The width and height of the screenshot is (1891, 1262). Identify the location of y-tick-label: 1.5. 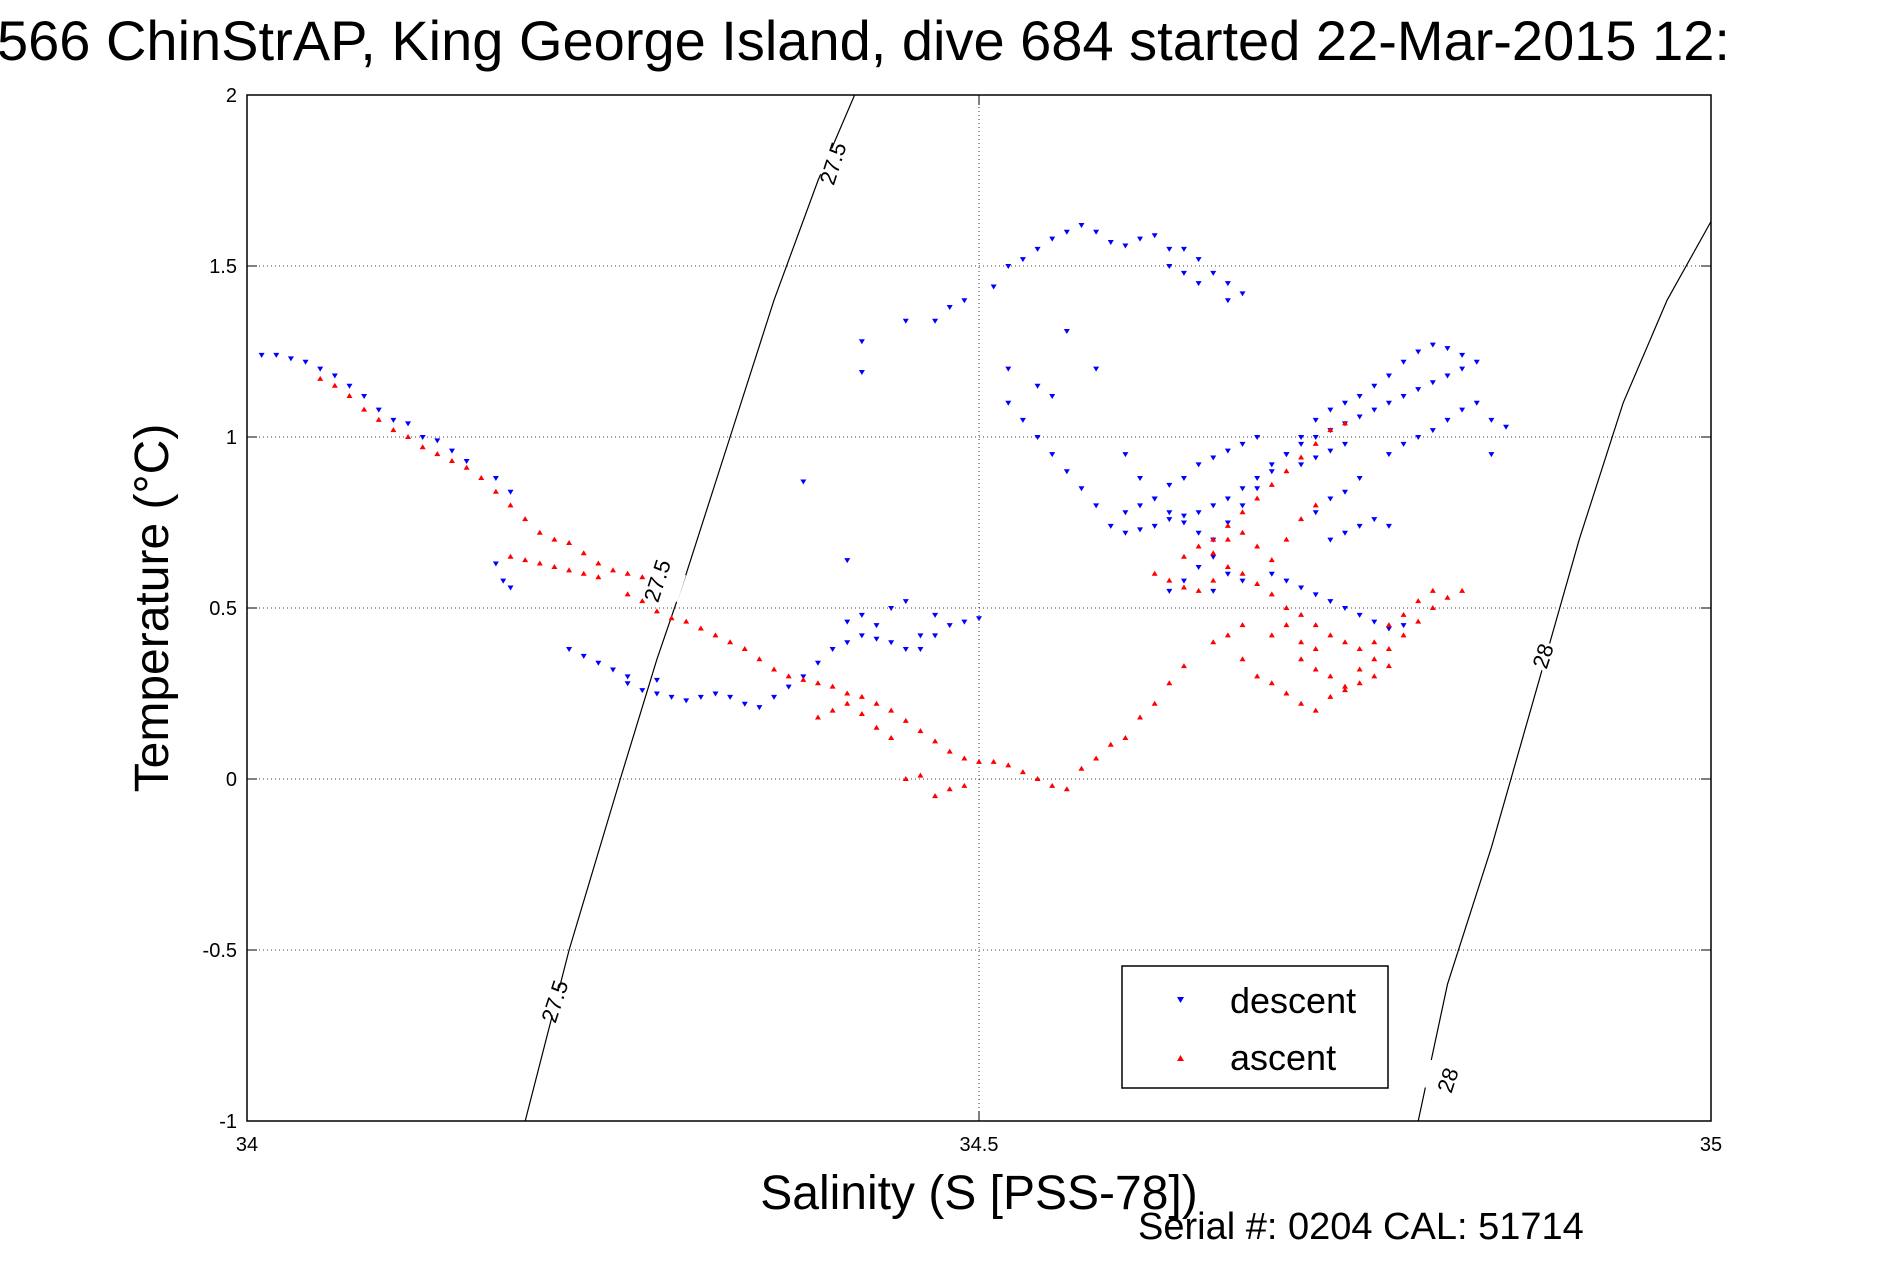
(223, 267).